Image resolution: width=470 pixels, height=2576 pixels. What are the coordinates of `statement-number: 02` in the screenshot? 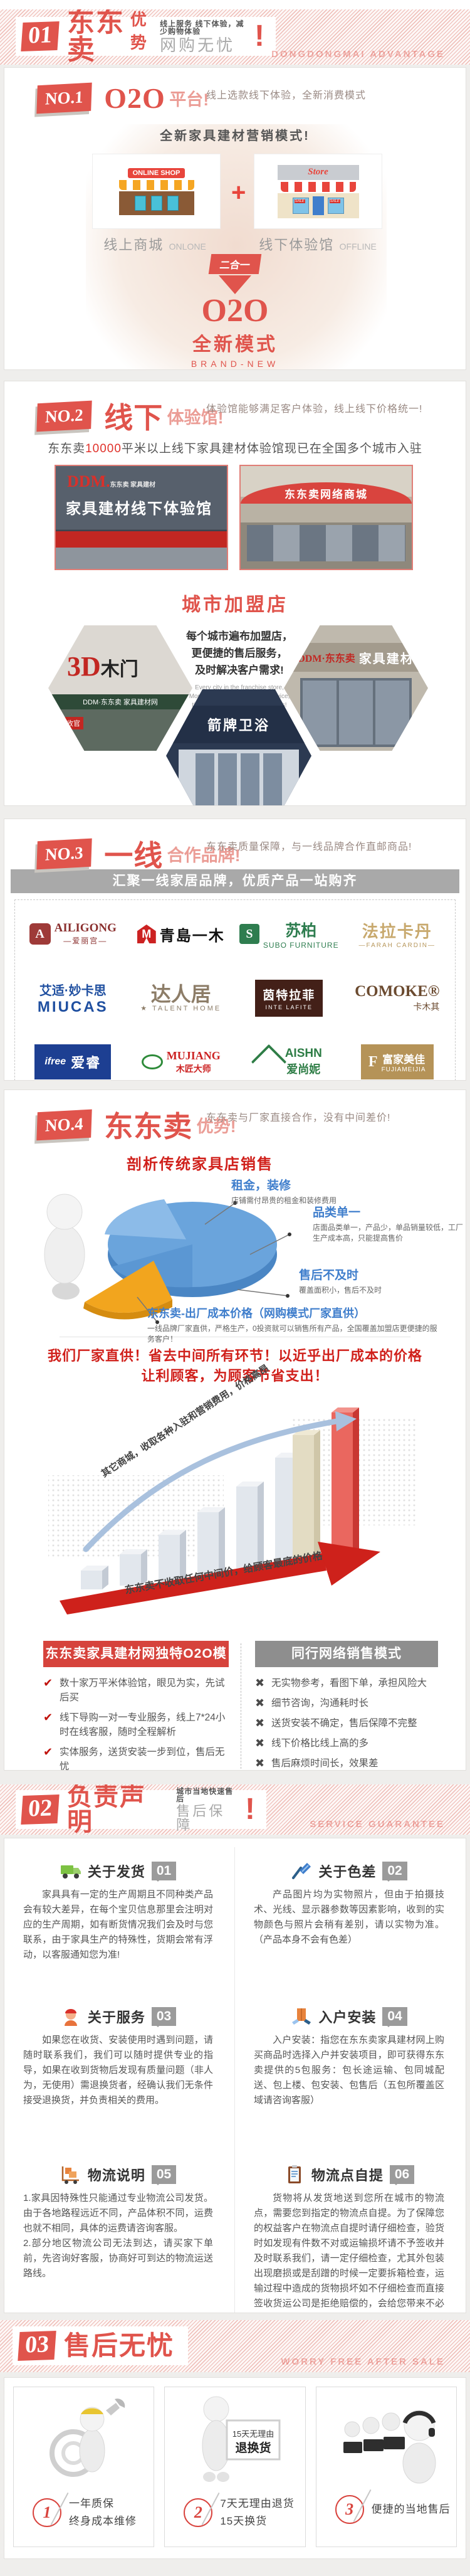 It's located at (394, 1872).